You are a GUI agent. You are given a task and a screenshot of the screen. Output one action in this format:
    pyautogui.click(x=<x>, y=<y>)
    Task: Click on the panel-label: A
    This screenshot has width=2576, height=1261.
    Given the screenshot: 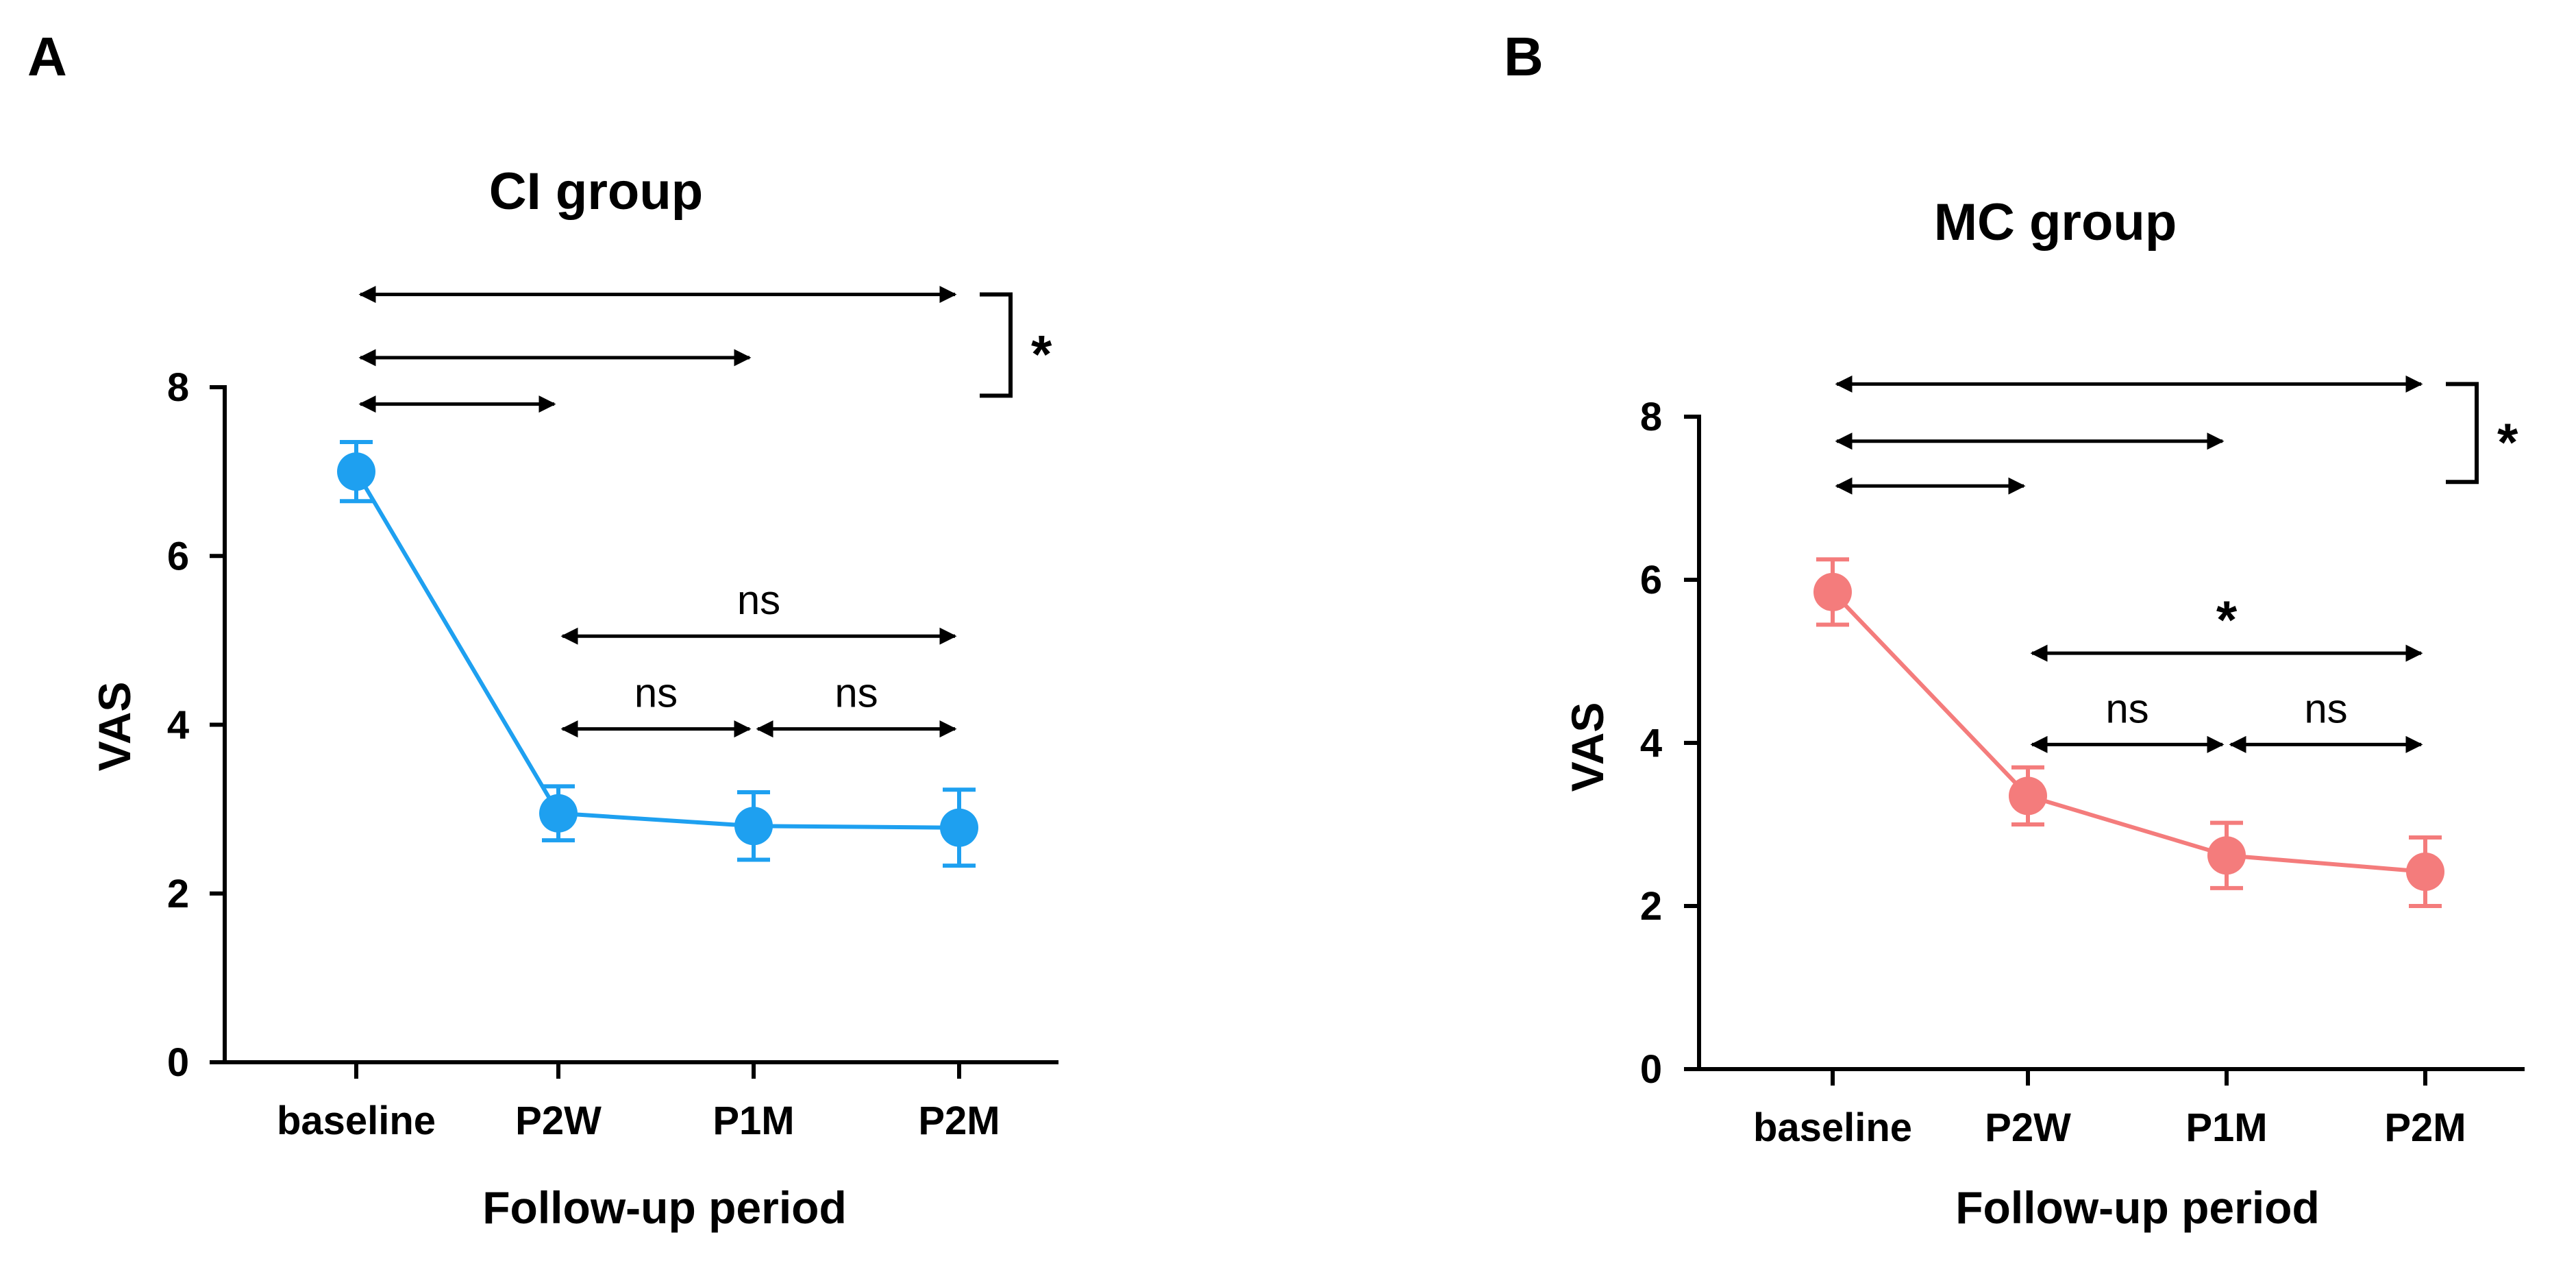 What is the action you would take?
    pyautogui.click(x=47, y=56)
    